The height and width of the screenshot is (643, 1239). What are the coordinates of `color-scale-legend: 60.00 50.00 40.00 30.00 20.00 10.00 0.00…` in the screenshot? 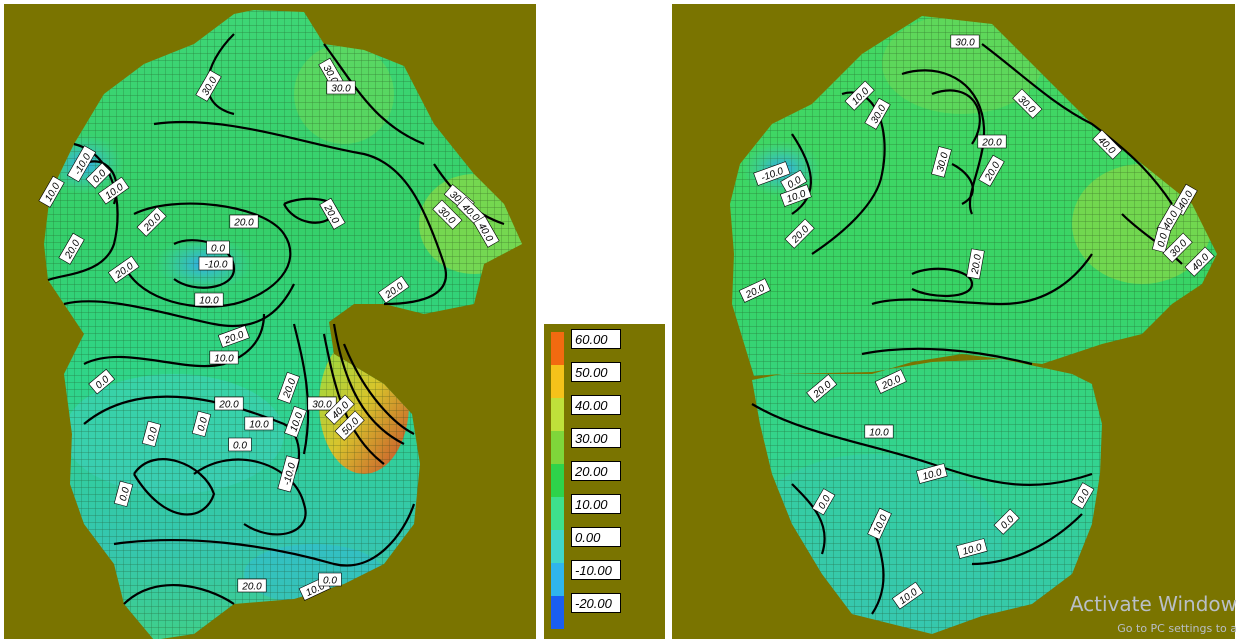 It's located at (604, 481).